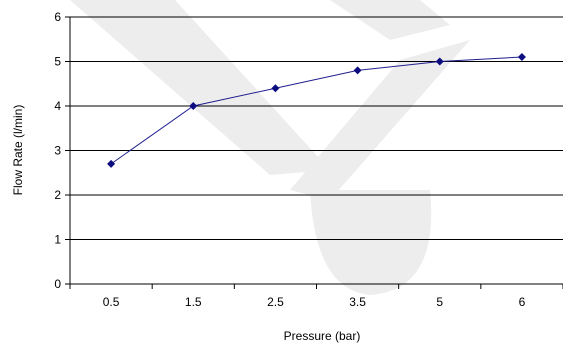 The image size is (563, 345). What do you see at coordinates (57, 284) in the screenshot?
I see `y-tick-label: 0` at bounding box center [57, 284].